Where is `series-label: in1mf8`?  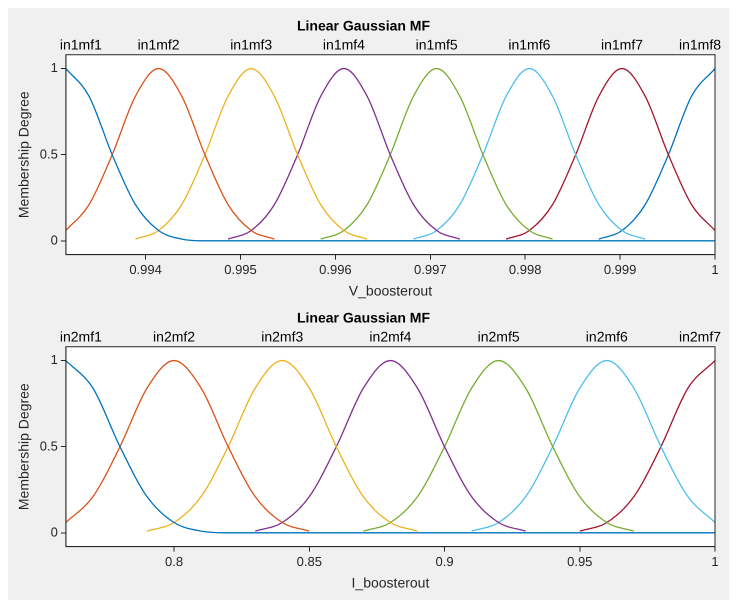
series-label: in1mf8 is located at coordinates (700, 44).